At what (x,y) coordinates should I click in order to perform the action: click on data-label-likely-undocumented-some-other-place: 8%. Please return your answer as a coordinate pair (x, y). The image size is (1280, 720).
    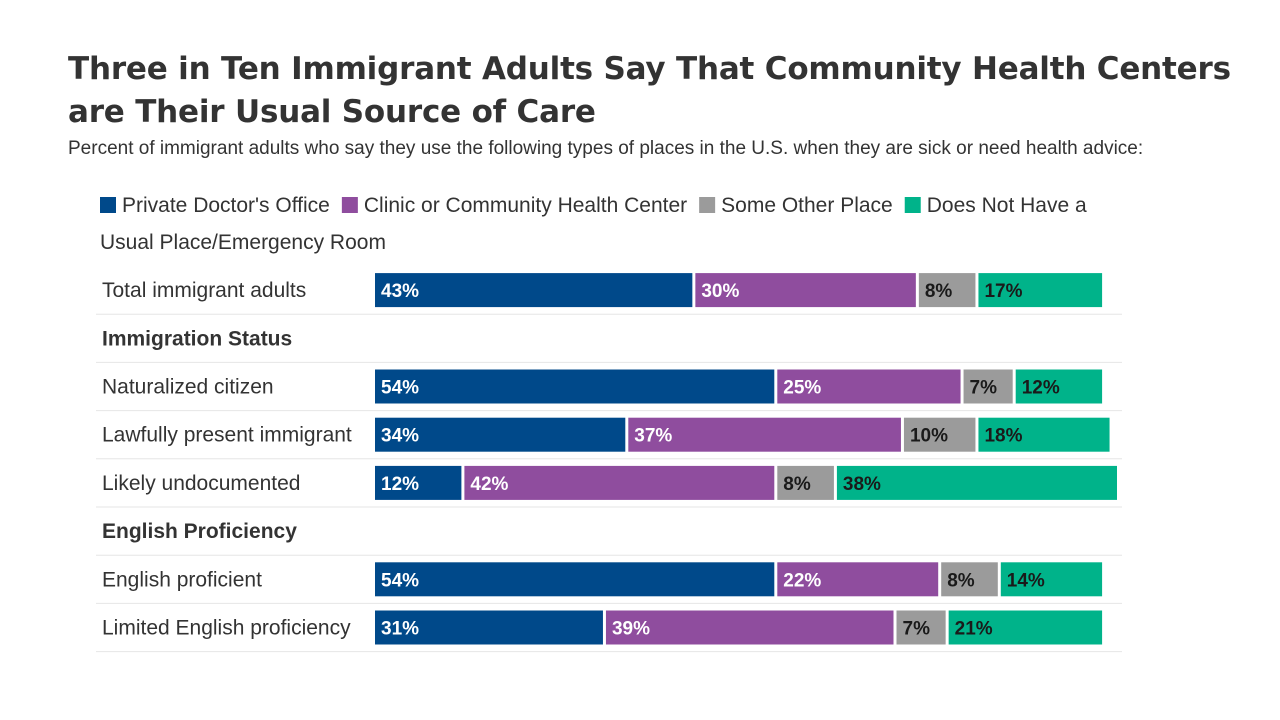
    Looking at the image, I should click on (797, 484).